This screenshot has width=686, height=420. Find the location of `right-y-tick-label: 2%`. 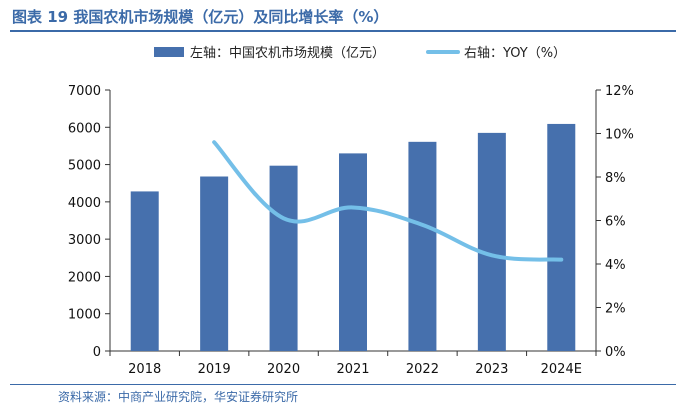

right-y-tick-label: 2% is located at coordinates (615, 309).